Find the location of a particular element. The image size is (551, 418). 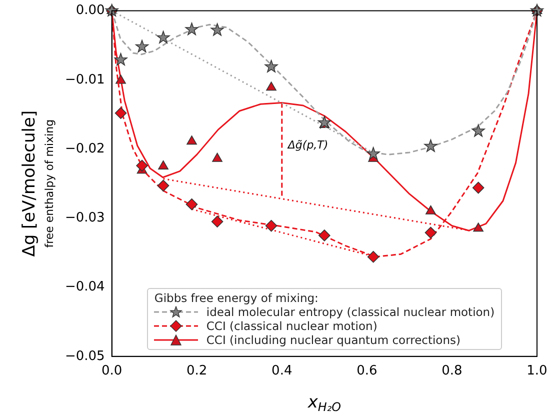

x-tick-label: 0.4 is located at coordinates (282, 371).